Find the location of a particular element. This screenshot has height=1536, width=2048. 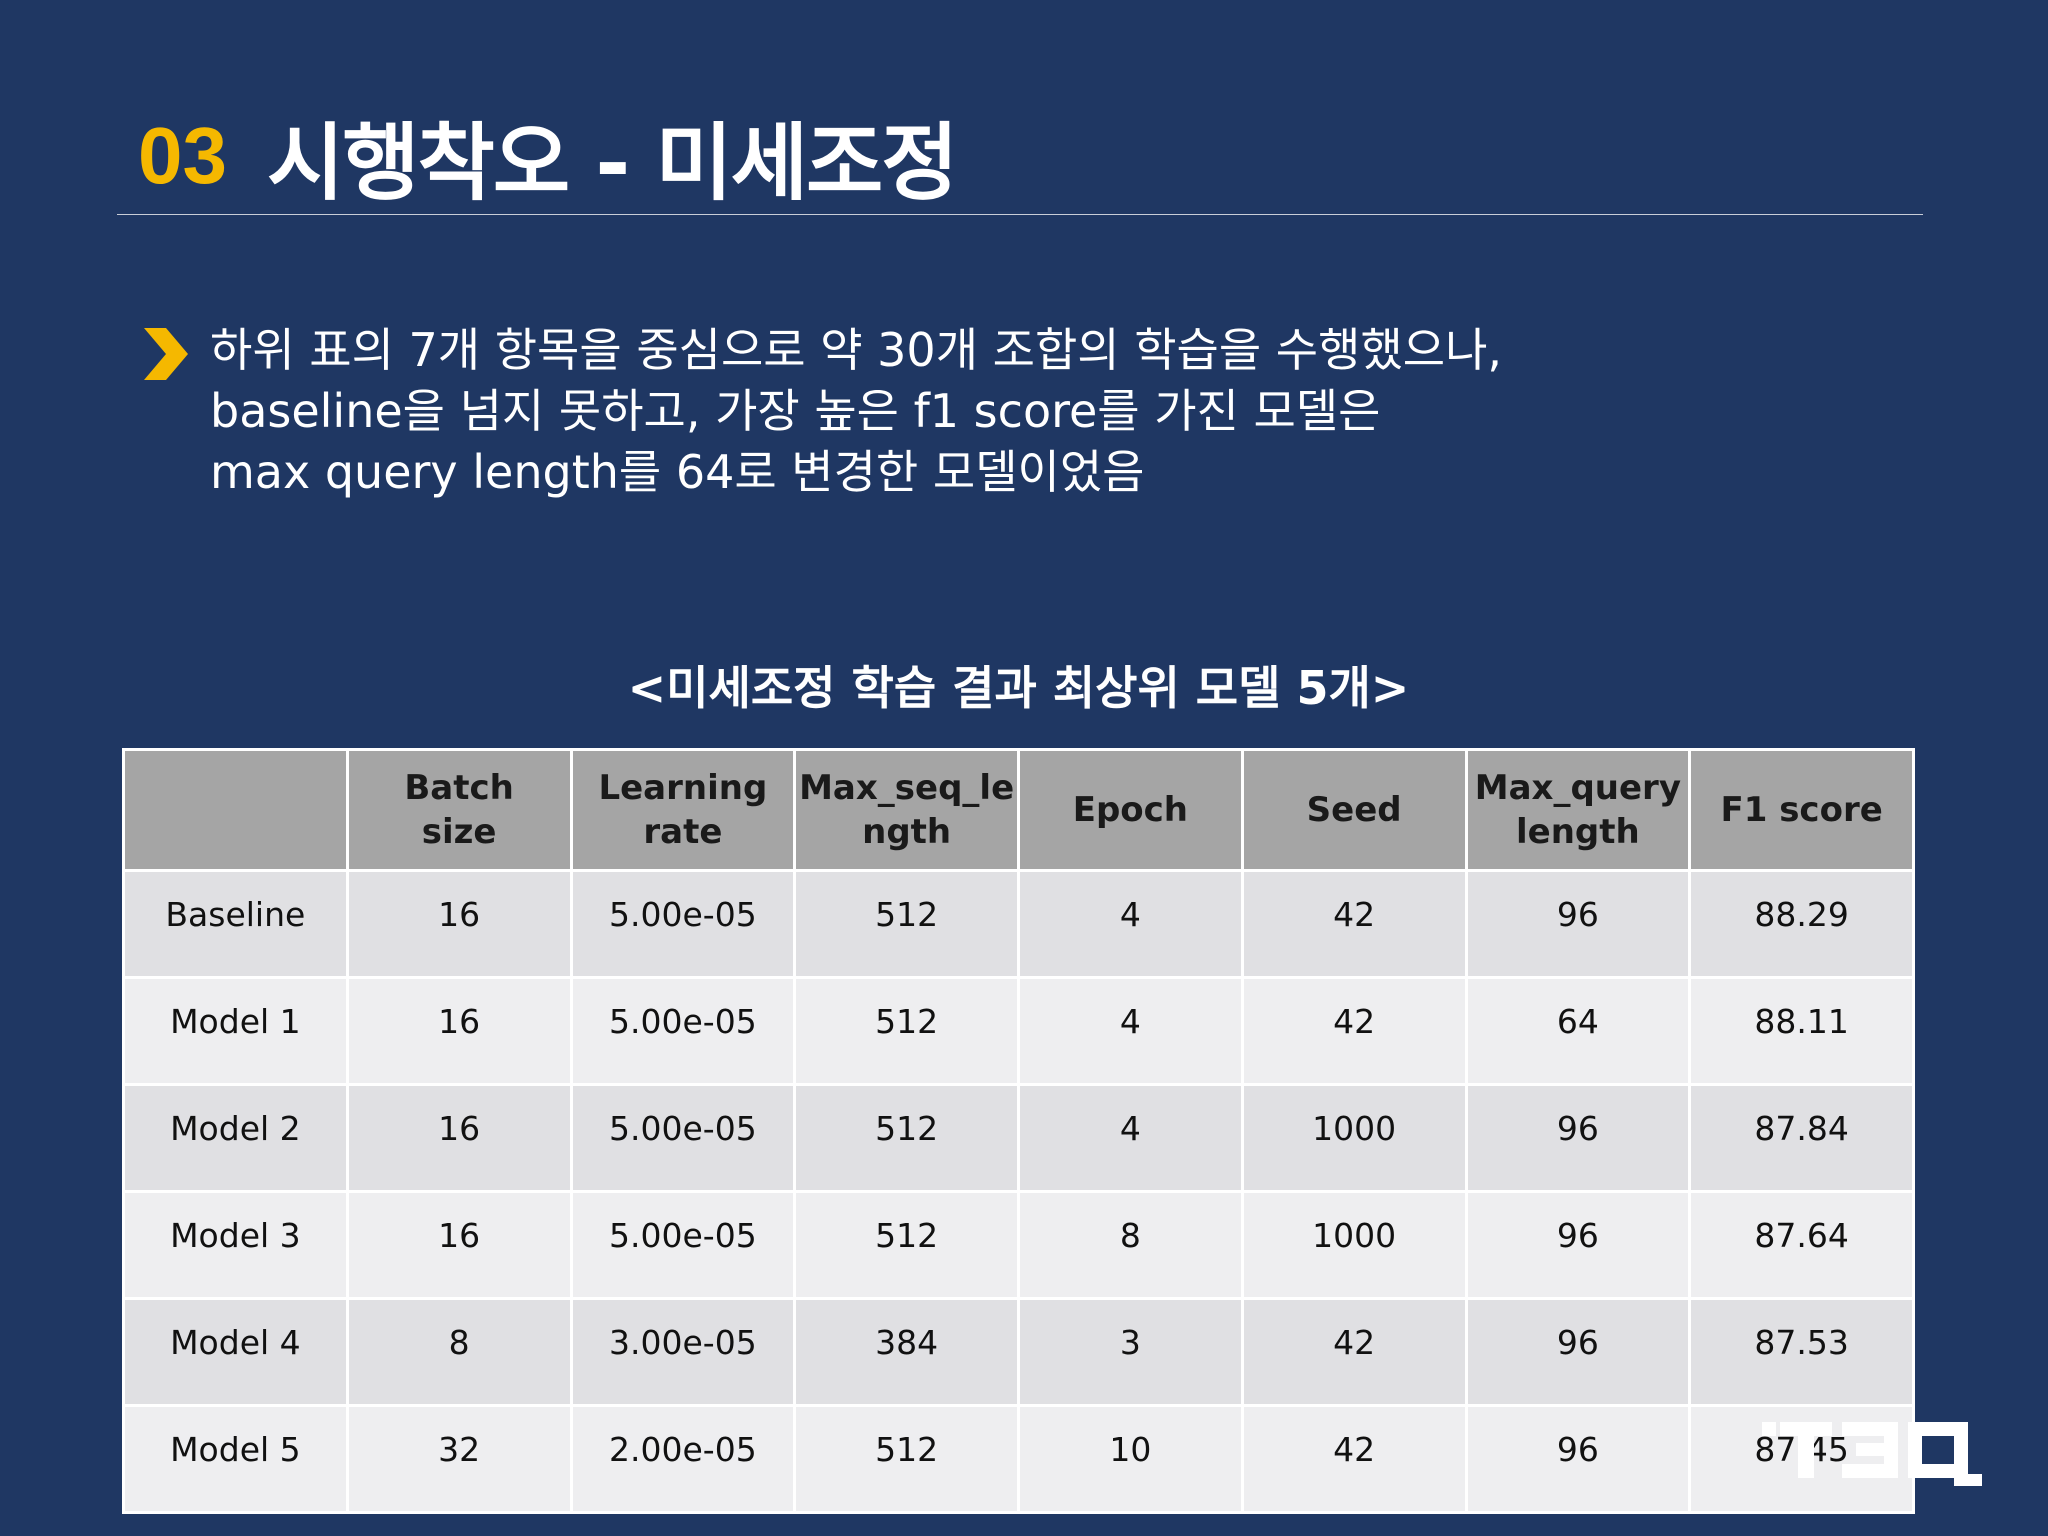

header-label: Learning is located at coordinates (683, 787).